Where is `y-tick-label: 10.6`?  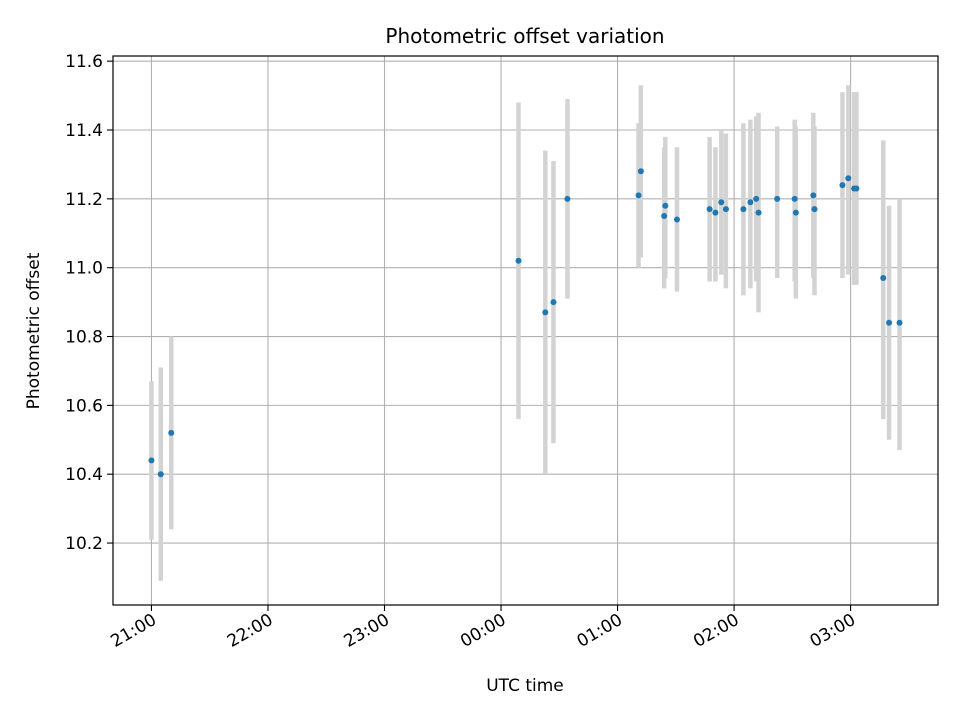
y-tick-label: 10.6 is located at coordinates (84, 406).